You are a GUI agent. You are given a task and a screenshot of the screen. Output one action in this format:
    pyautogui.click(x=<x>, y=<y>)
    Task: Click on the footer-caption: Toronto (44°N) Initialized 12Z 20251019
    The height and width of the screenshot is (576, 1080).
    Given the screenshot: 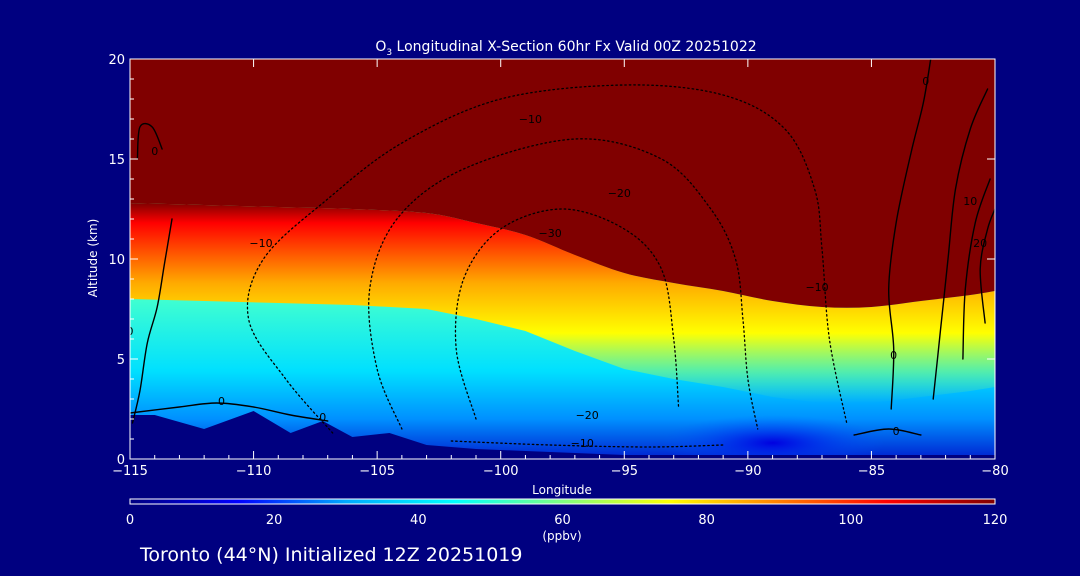 What is the action you would take?
    pyautogui.click(x=331, y=555)
    